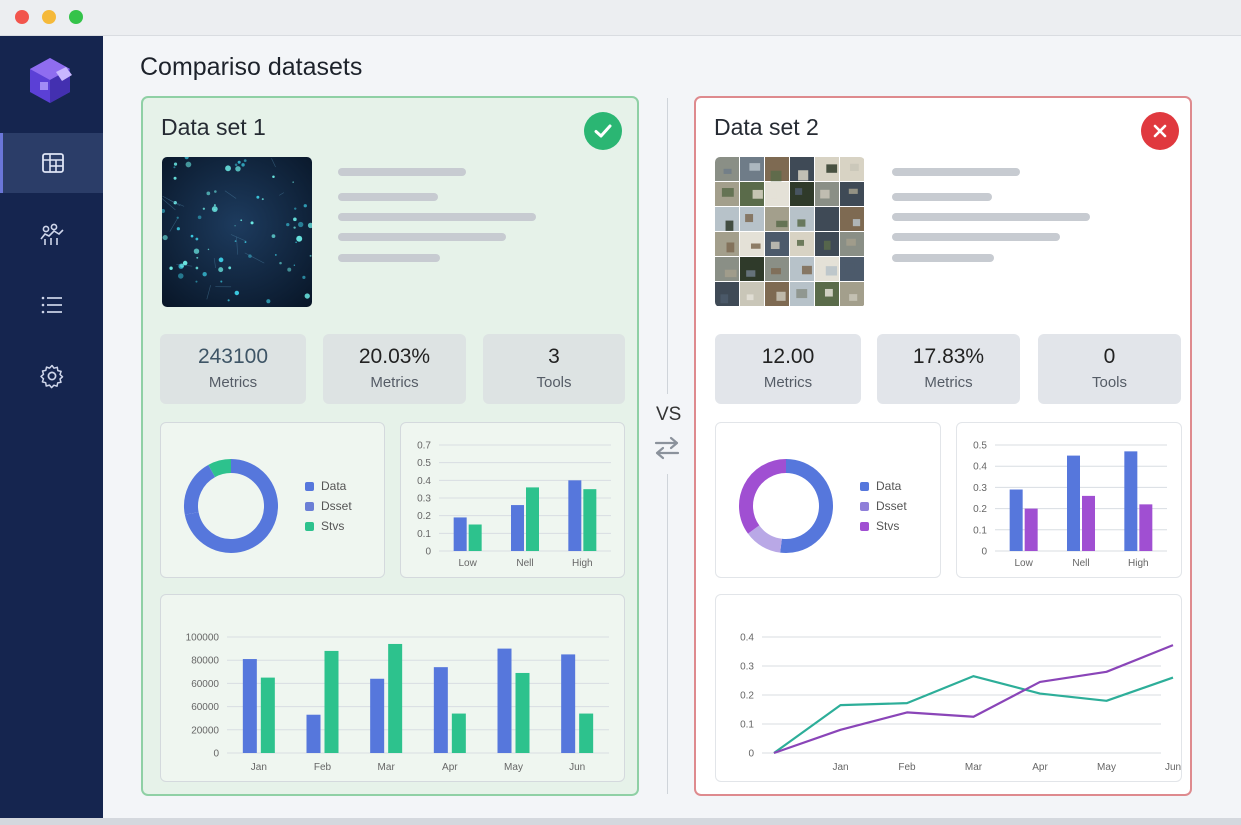 Image resolution: width=1241 pixels, height=825 pixels. I want to click on y-tick-label: 100000, so click(203, 638).